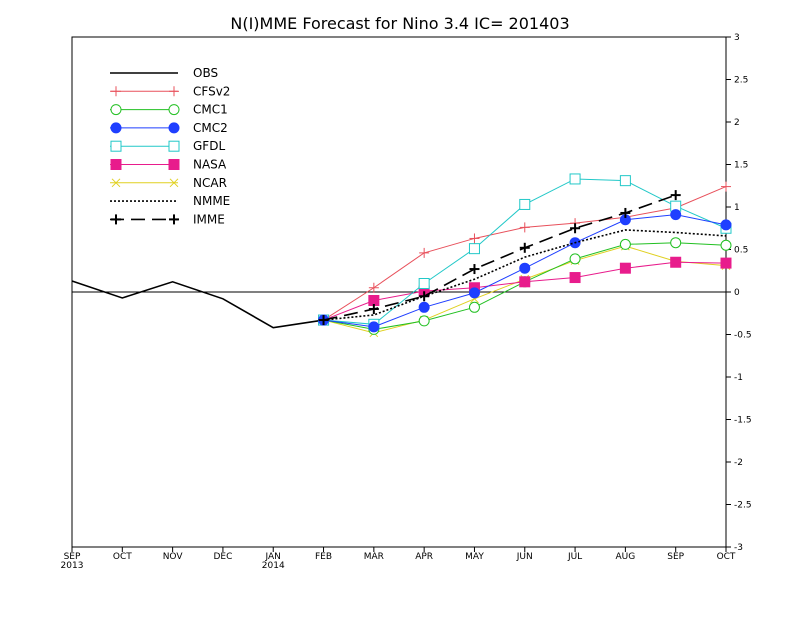  What do you see at coordinates (323, 557) in the screenshot?
I see `x-tick-label: FEB` at bounding box center [323, 557].